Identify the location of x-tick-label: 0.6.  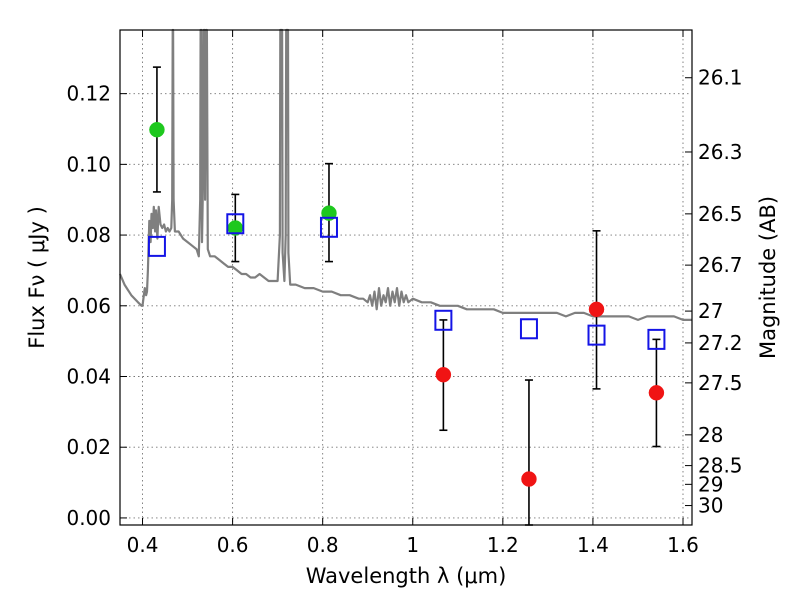
(233, 545).